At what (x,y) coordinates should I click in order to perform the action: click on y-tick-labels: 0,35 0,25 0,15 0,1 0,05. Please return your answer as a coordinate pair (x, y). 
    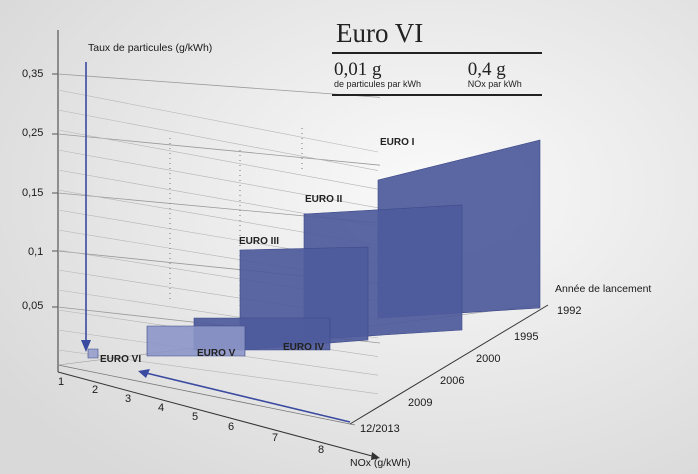
    Looking at the image, I should click on (32, 190).